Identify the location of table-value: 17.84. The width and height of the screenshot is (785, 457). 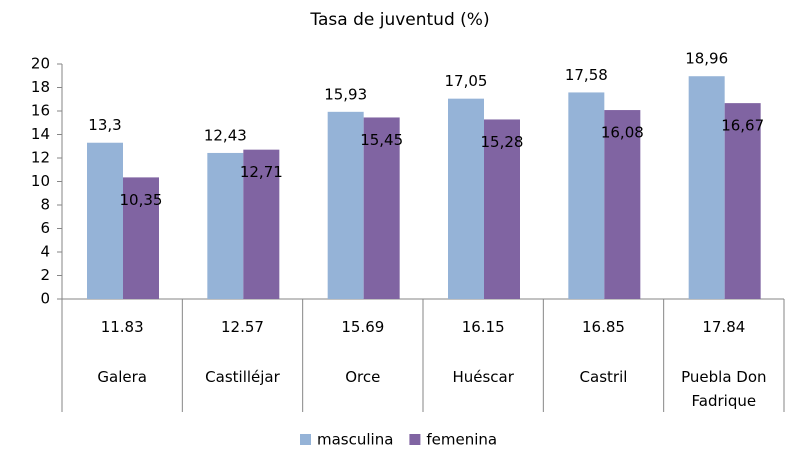
(724, 327).